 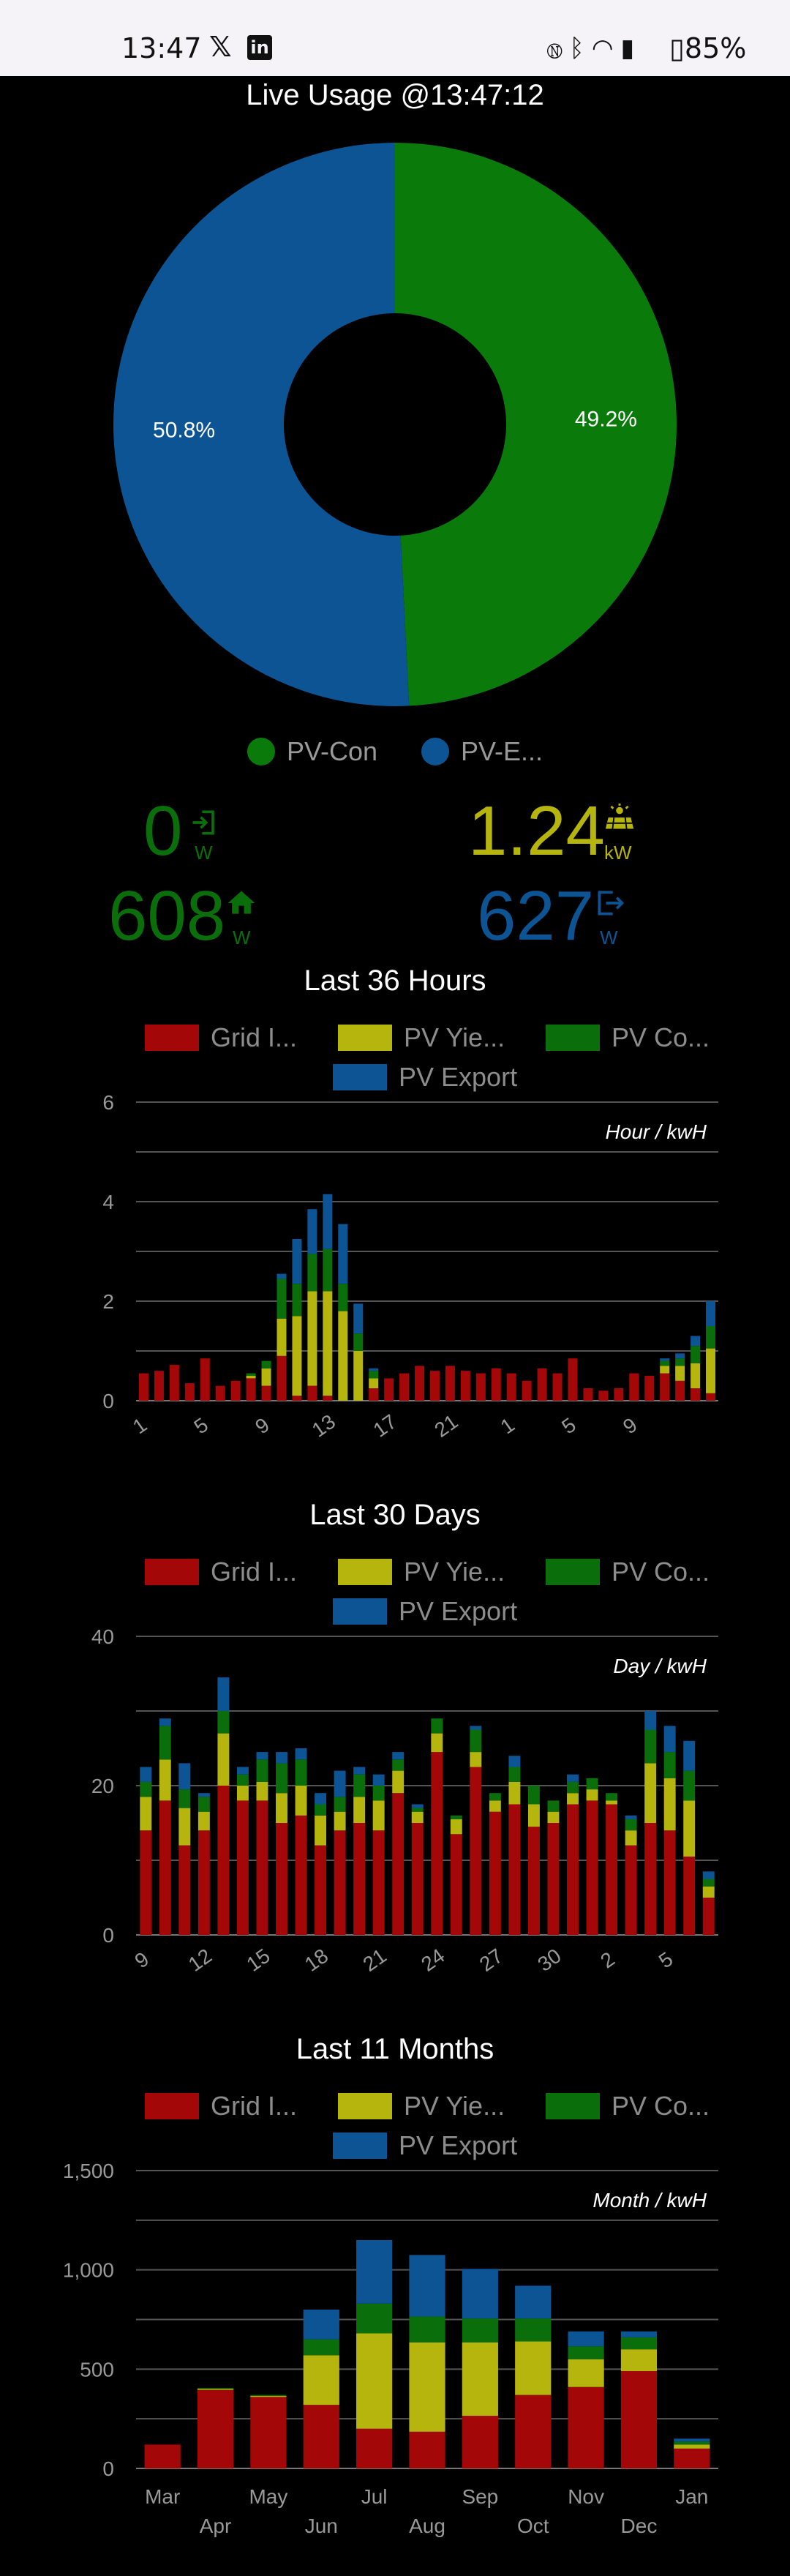 I want to click on legend-label-export: PV Export, so click(x=458, y=2145).